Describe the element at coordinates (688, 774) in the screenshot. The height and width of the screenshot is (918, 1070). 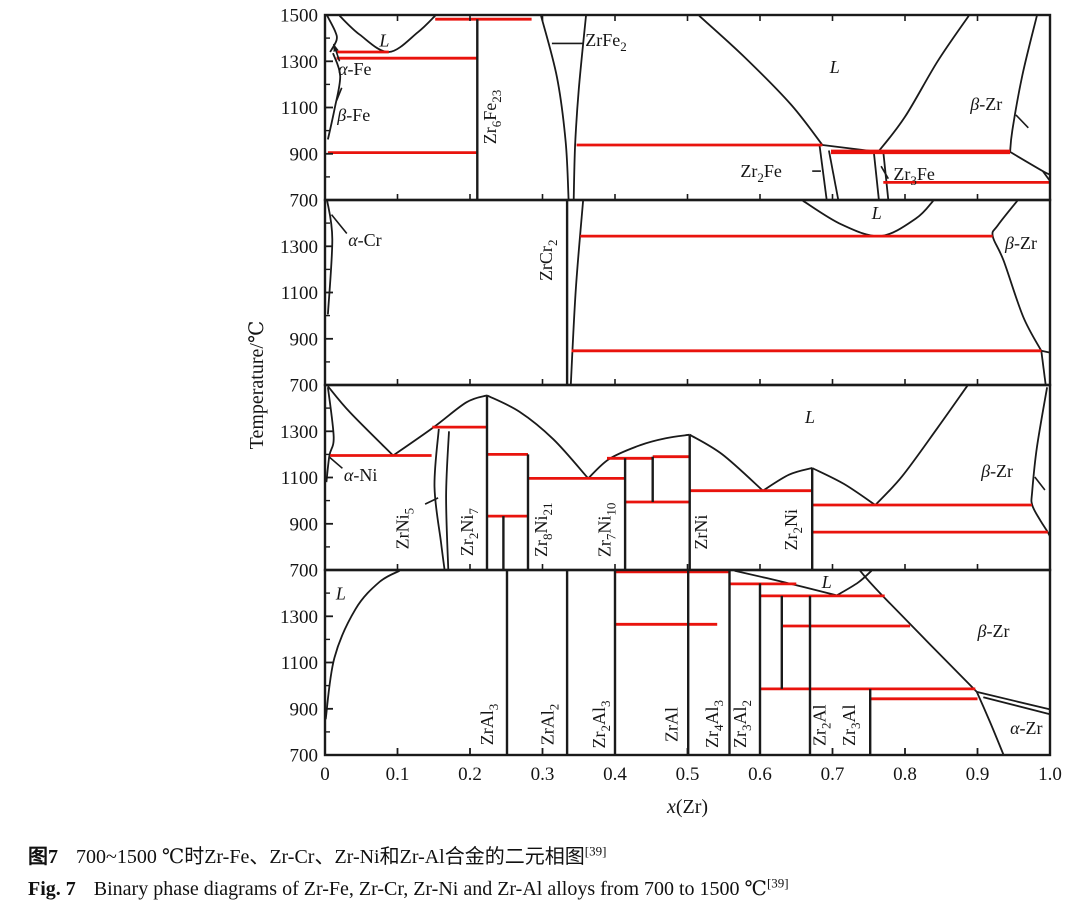
I see `x-axis-tick-label: 0.5` at that location.